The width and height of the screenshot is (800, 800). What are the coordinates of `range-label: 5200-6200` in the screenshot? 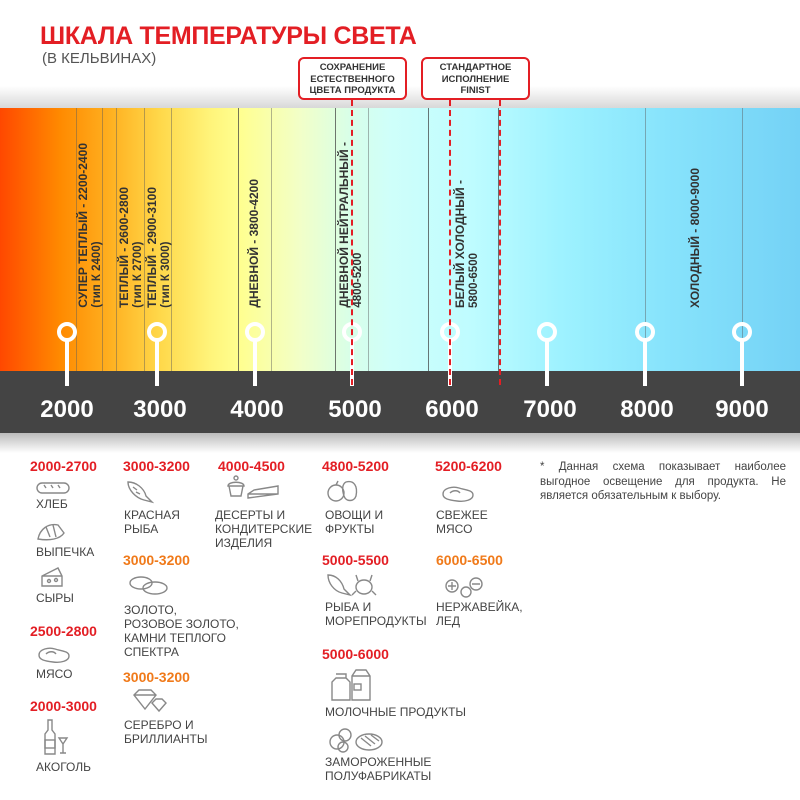 It's located at (468, 466).